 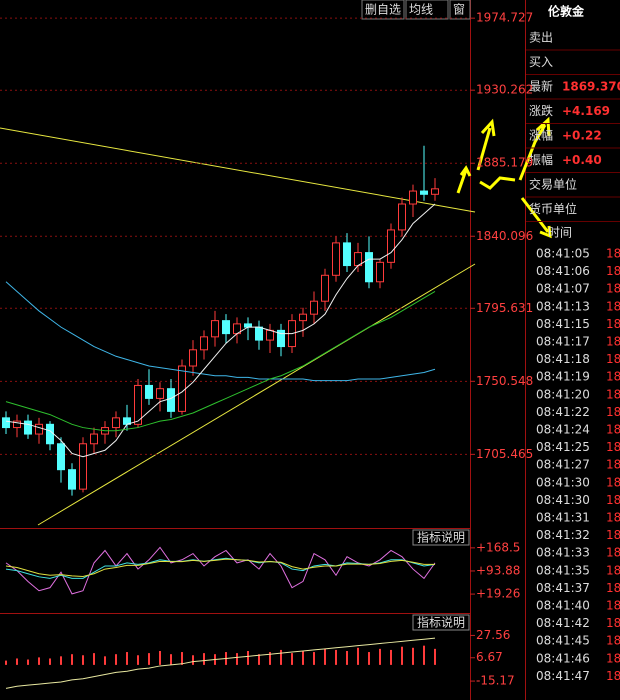 I want to click on toolbar-label: 均线, so click(x=421, y=10).